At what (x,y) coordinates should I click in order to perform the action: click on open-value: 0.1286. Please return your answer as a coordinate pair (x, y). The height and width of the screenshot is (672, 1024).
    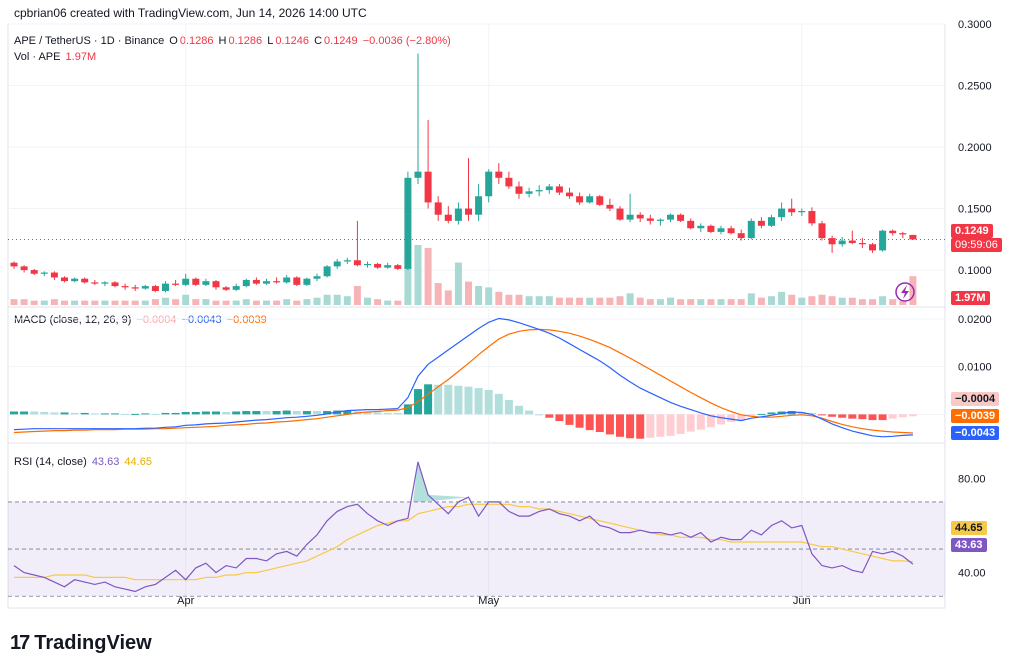
    Looking at the image, I should click on (196, 41).